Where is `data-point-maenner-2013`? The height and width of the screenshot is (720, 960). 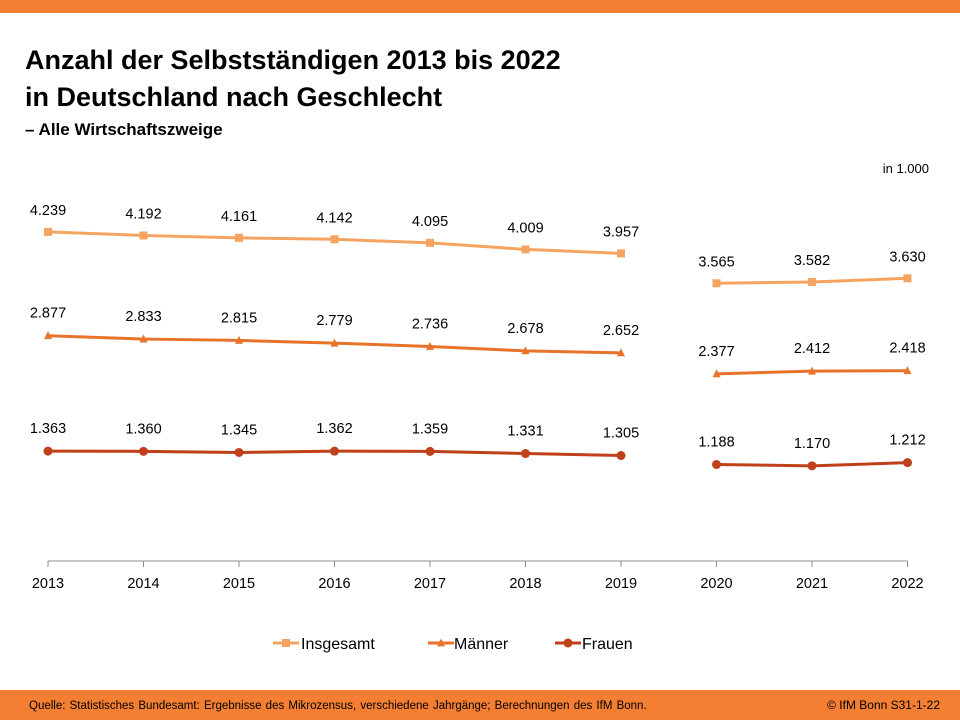 data-point-maenner-2013 is located at coordinates (48, 335).